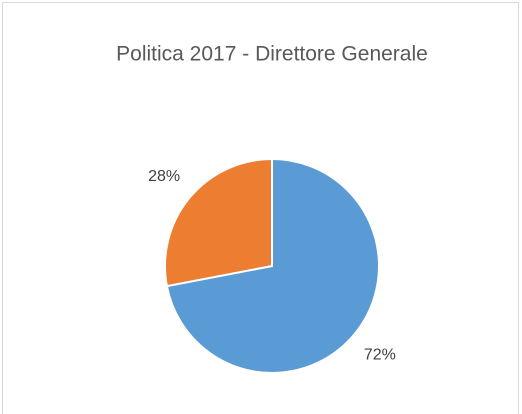  Describe the element at coordinates (218, 222) in the screenshot. I see `pie-slice` at that location.